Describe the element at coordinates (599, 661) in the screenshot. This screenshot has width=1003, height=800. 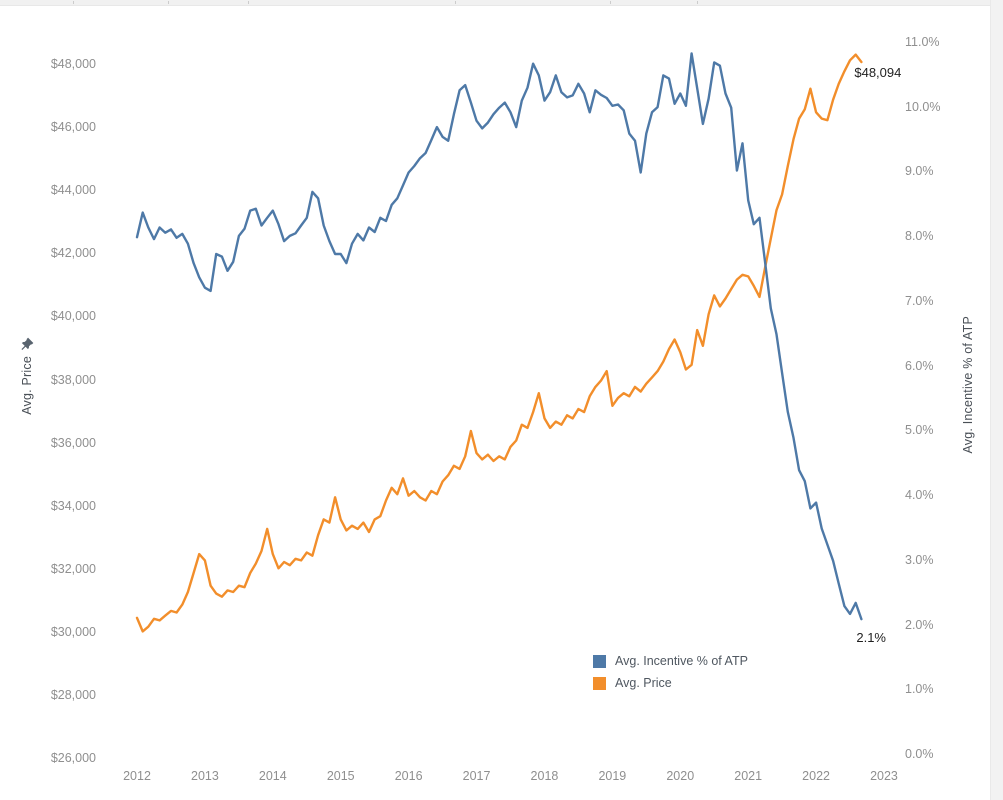
I see `legend-swatch-incentive` at that location.